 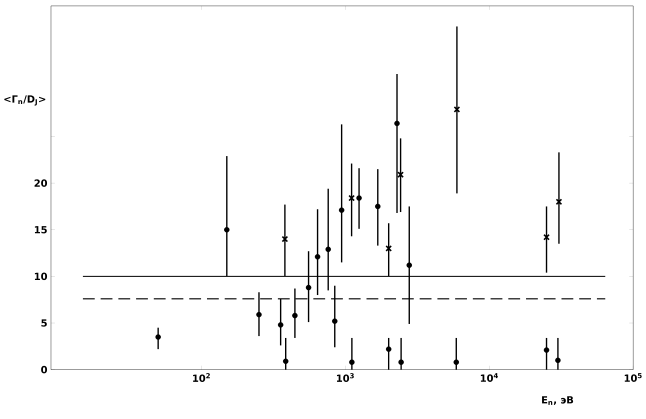 What do you see at coordinates (633, 377) in the screenshot?
I see `x-tick-label: 10$^{5}$` at bounding box center [633, 377].